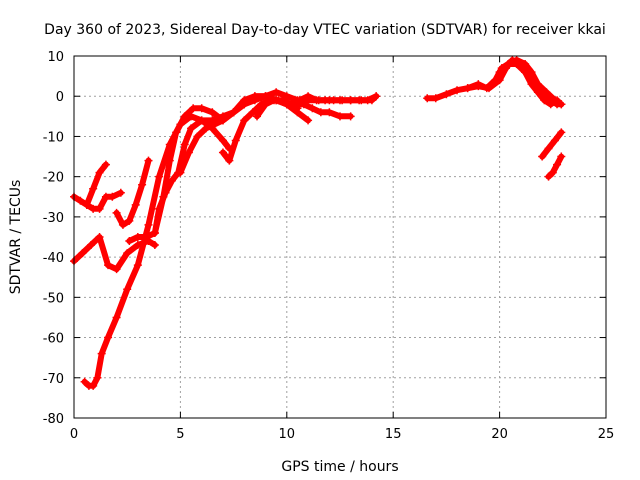  Describe the element at coordinates (55, 57) in the screenshot. I see `y-tick-label: 10` at that location.